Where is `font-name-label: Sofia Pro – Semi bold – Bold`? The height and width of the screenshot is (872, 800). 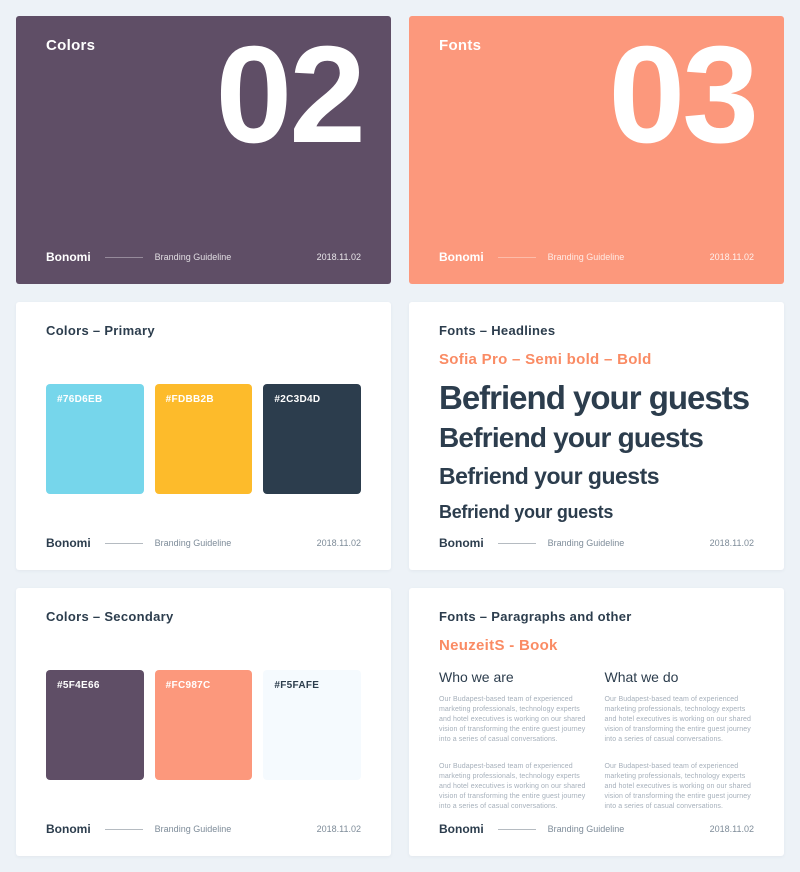
font-name-label: Sofia Pro – Semi bold – Bold is located at coordinates (545, 359).